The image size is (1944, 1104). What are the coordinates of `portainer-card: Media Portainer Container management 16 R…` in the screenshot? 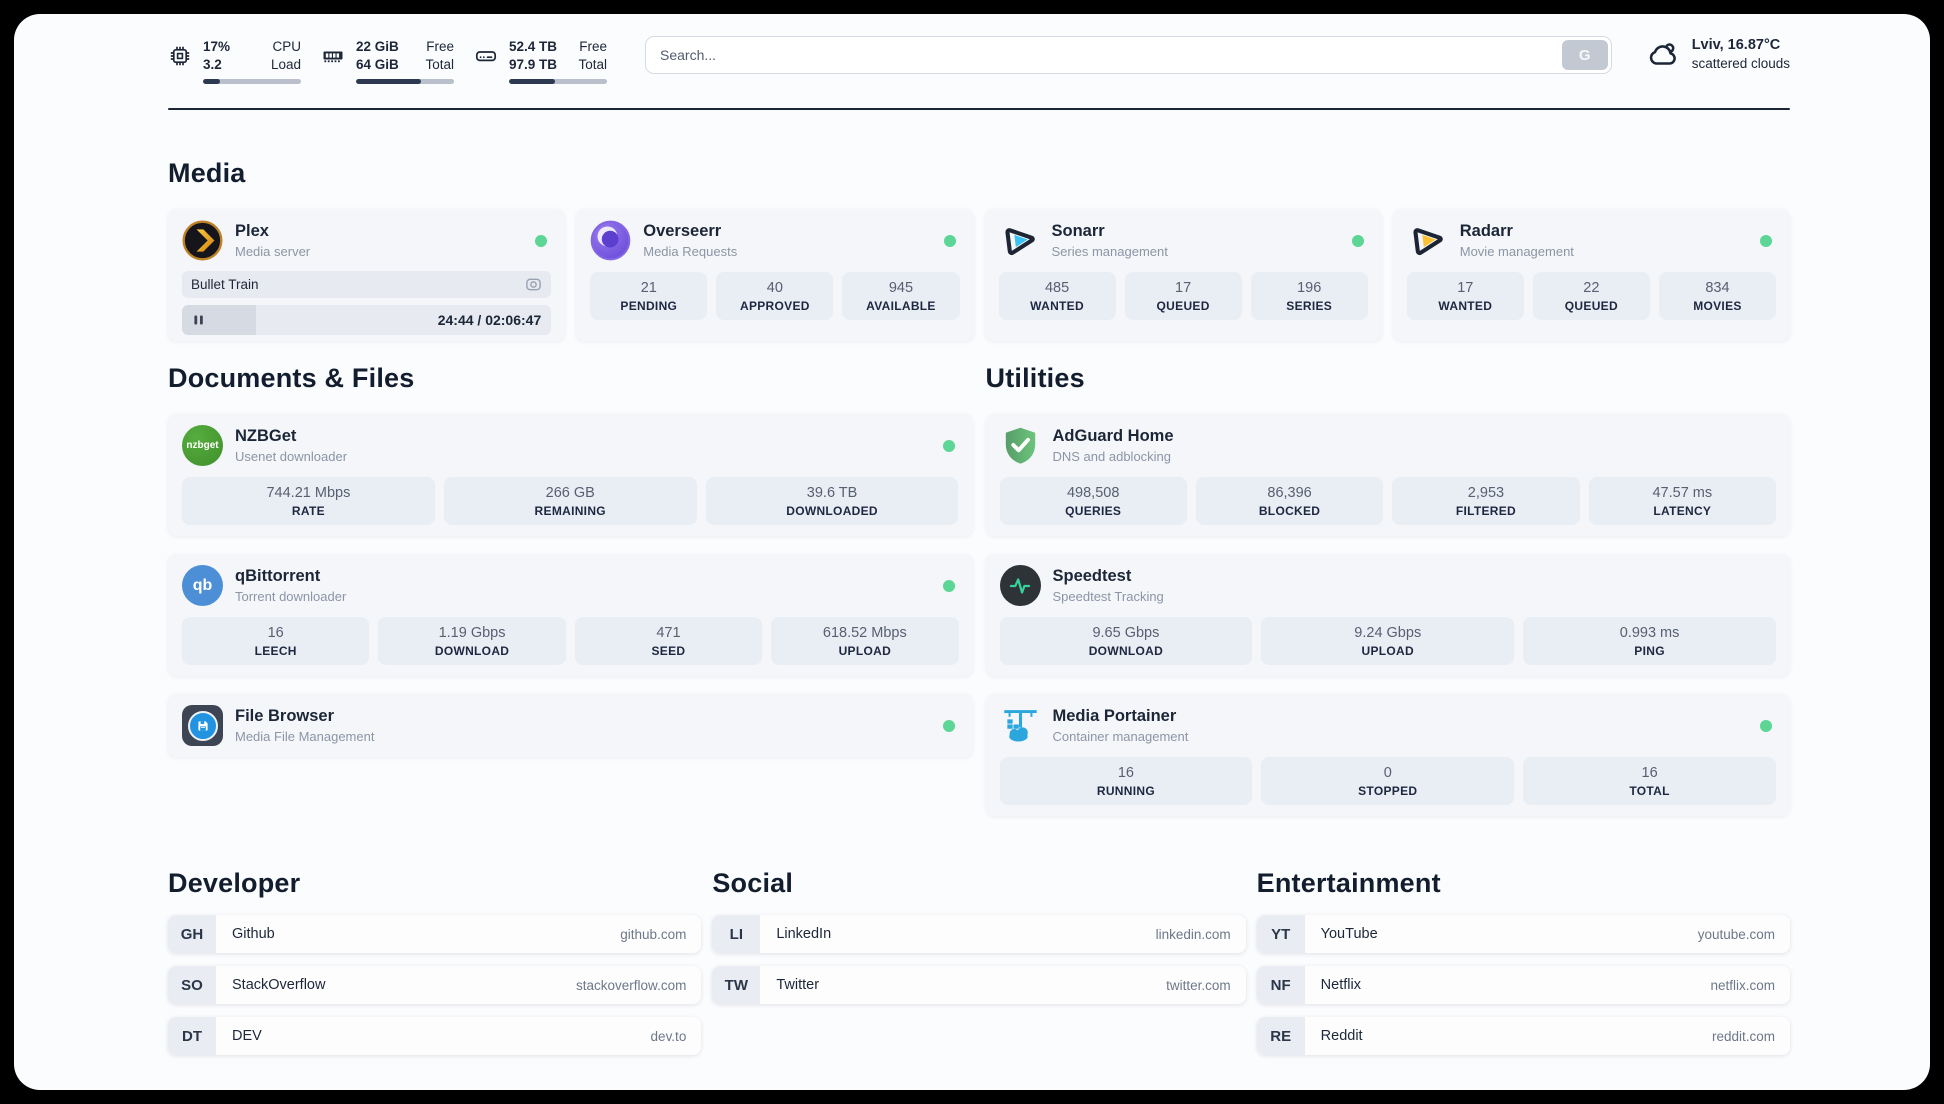 It's located at (1387, 755).